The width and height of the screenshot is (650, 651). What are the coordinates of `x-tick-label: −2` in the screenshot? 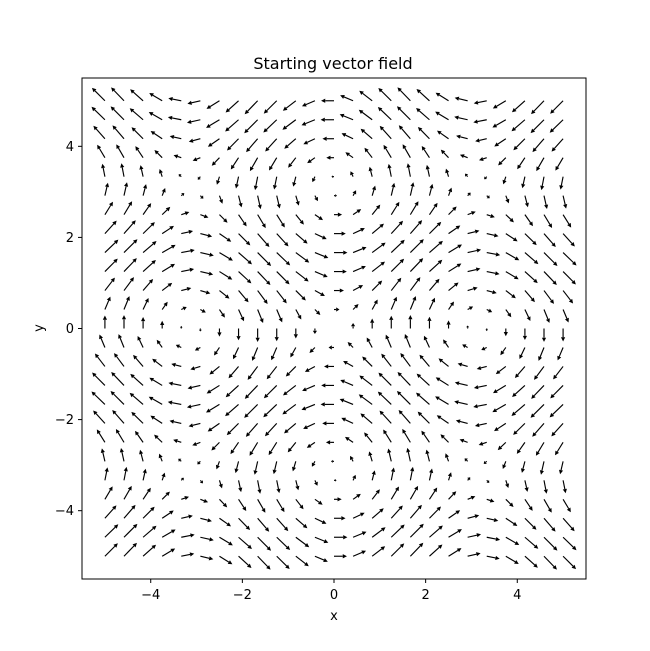 It's located at (242, 595).